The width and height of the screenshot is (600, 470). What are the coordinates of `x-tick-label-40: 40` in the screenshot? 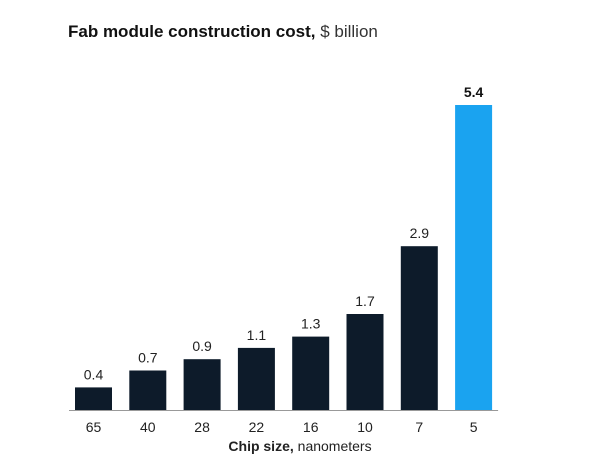 It's located at (148, 427).